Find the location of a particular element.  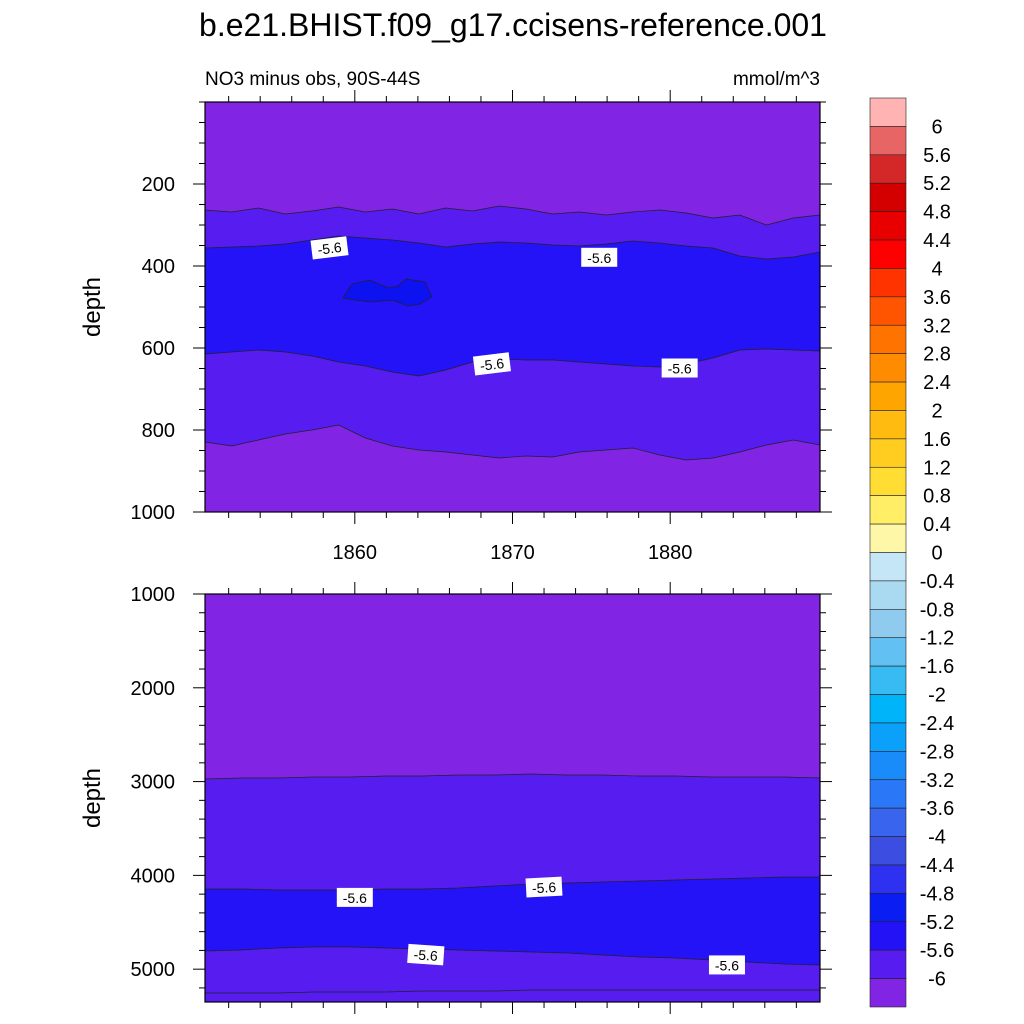

y-tick-label: 800 is located at coordinates (158, 431).